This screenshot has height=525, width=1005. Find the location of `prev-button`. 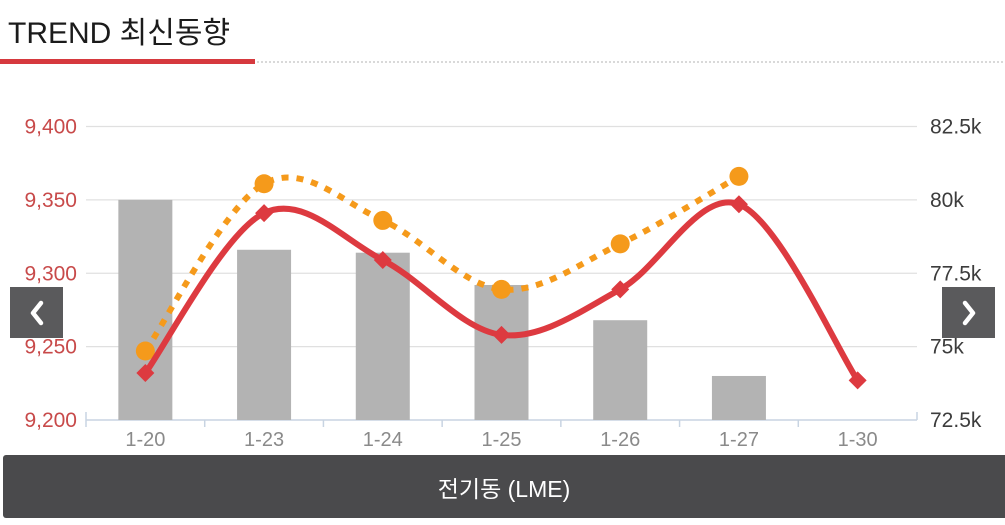

prev-button is located at coordinates (36, 312).